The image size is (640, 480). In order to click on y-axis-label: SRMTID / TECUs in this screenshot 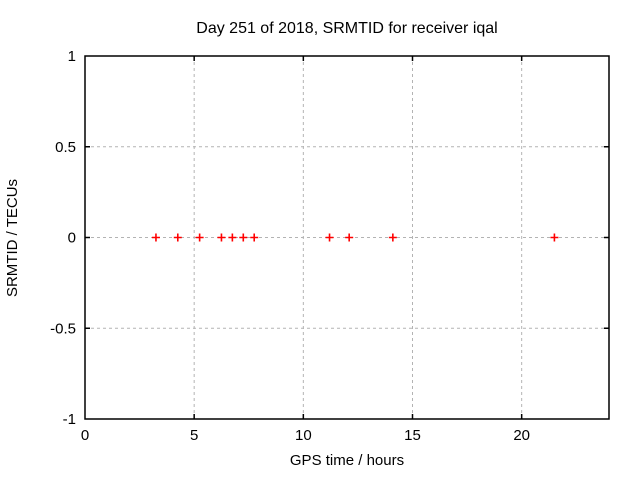, I will do `click(12, 238)`.